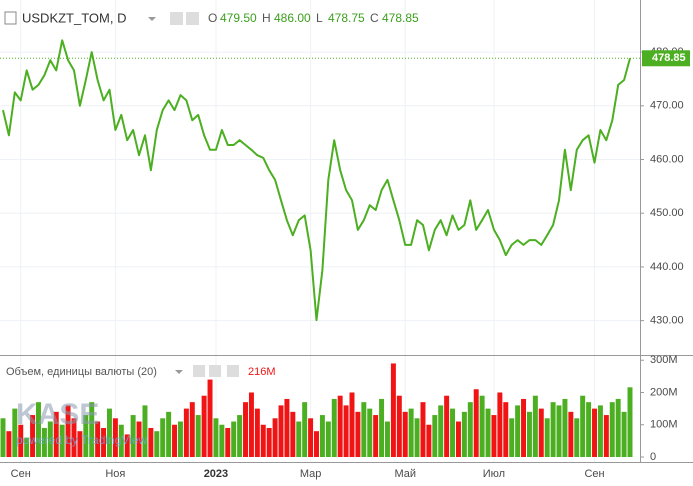 This screenshot has width=693, height=486. What do you see at coordinates (319, 18) in the screenshot?
I see `ohlc-label: L` at bounding box center [319, 18].